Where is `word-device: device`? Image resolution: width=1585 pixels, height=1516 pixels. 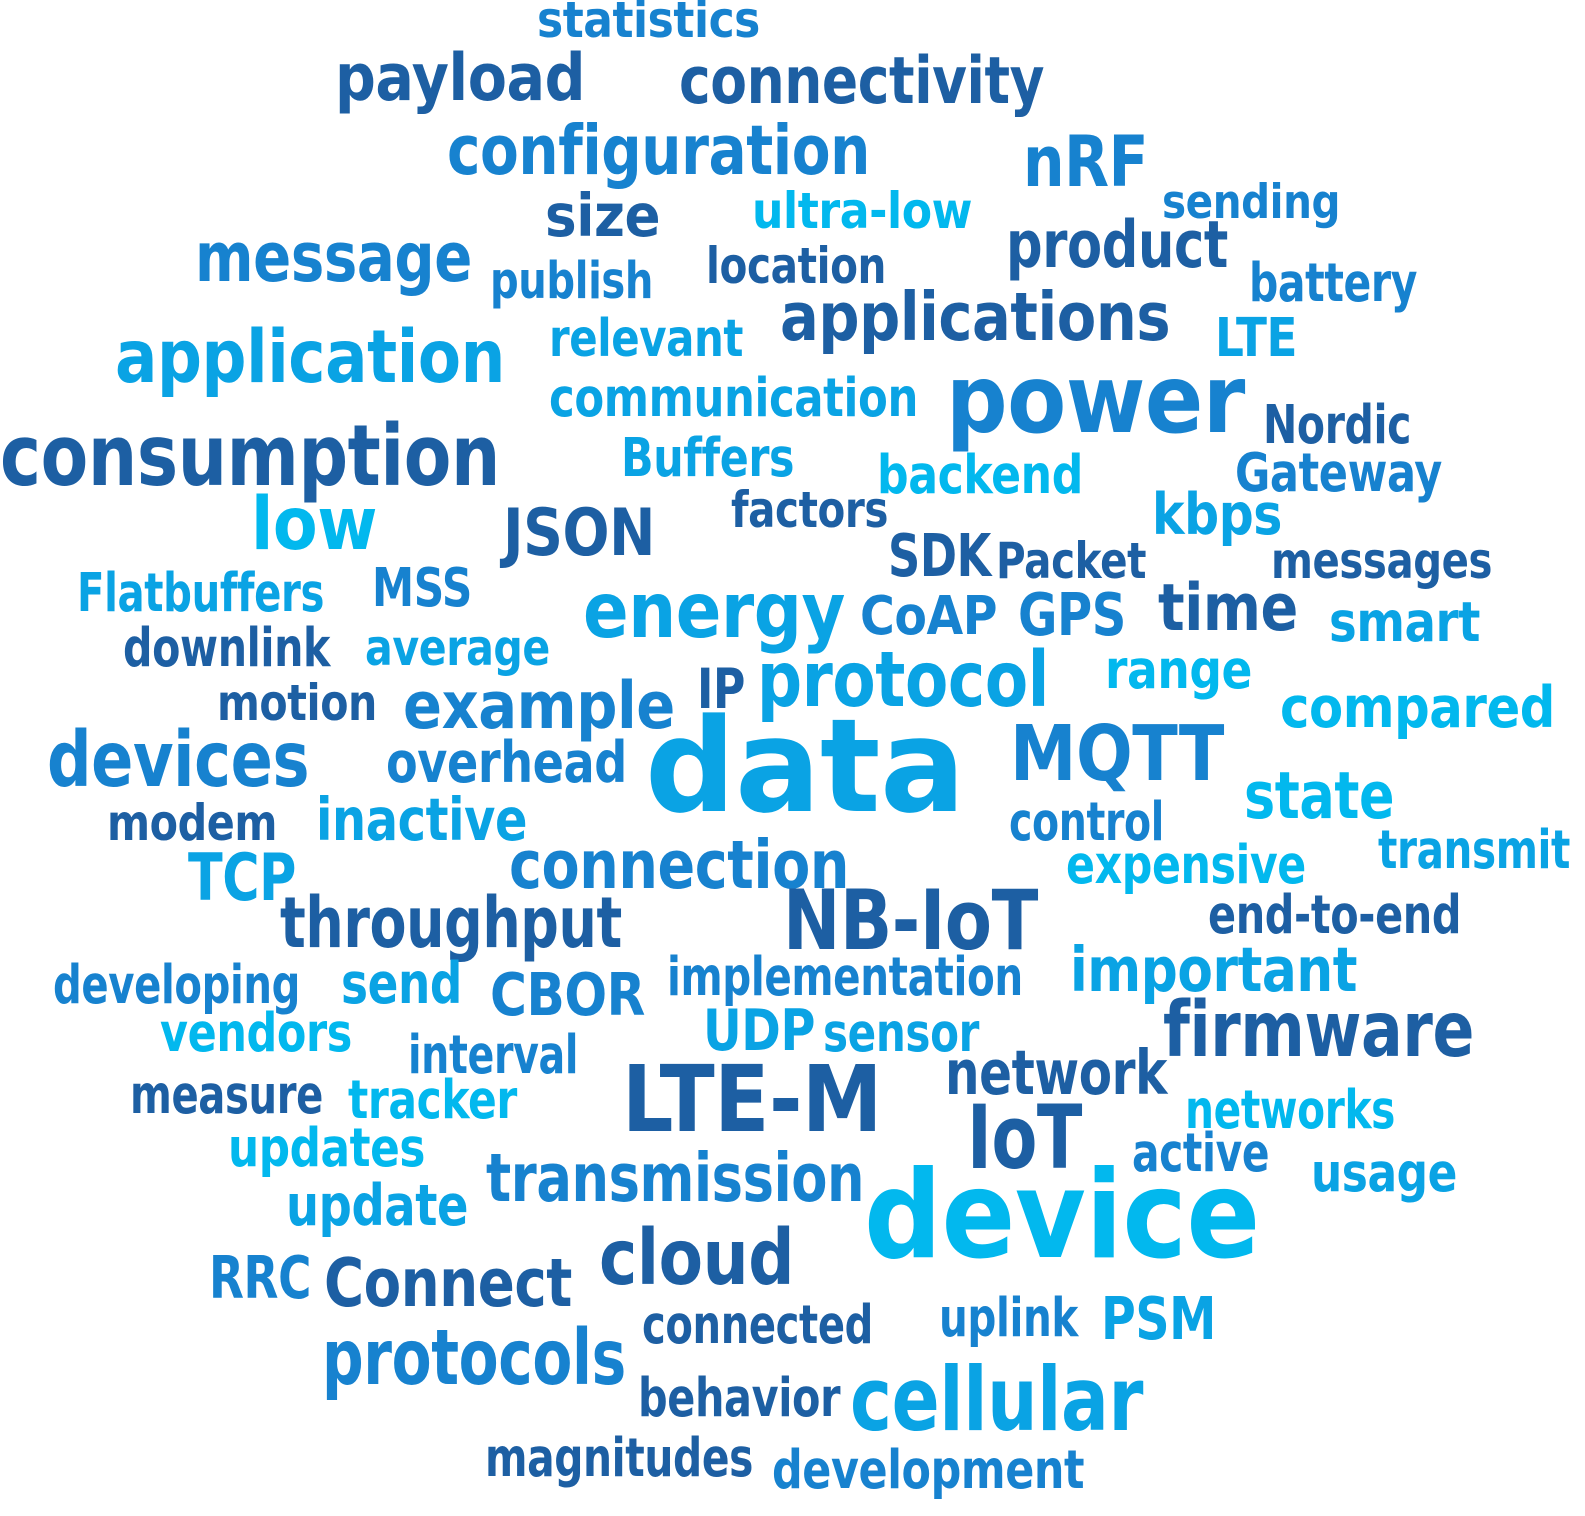
word-device: device is located at coordinates (1062, 1215).